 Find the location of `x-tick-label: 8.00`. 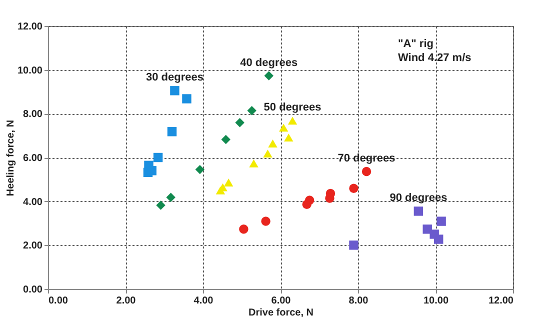

x-tick-label: 8.00 is located at coordinates (358, 301).